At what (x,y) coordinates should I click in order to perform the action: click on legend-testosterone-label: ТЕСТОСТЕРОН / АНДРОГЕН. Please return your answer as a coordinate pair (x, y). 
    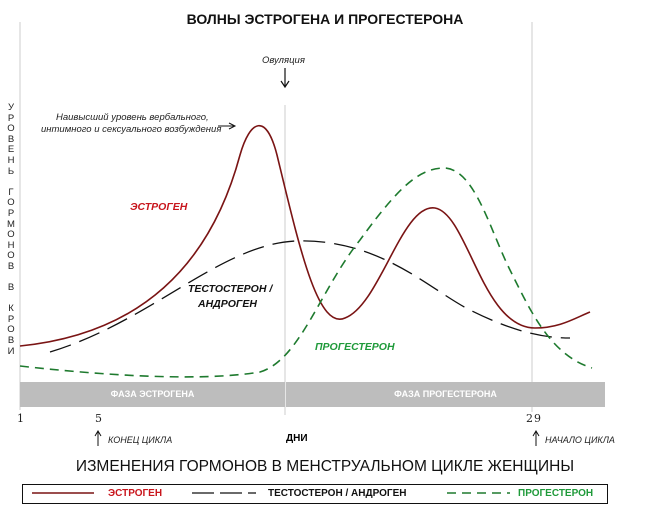
    Looking at the image, I should click on (337, 493).